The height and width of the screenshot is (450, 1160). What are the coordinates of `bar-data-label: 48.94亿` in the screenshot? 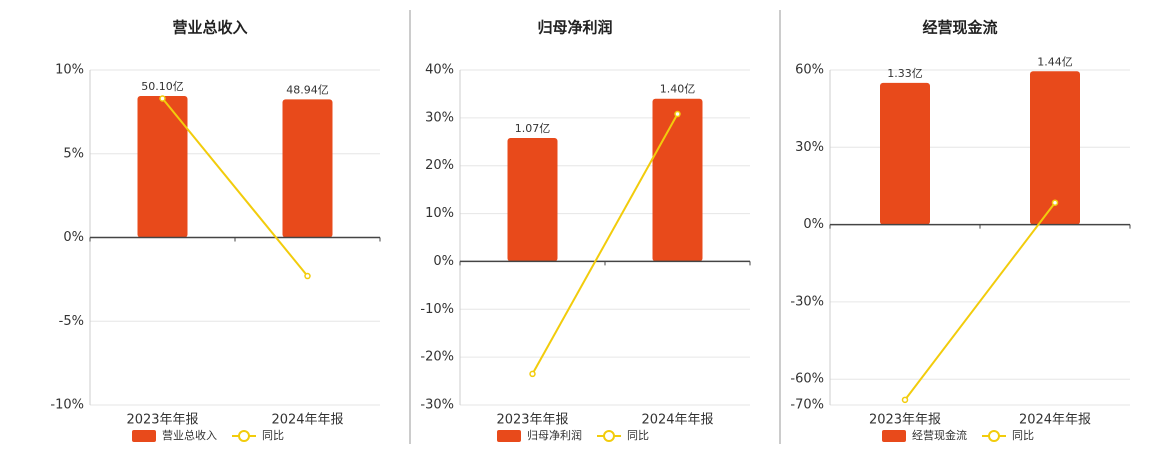 It's located at (307, 89).